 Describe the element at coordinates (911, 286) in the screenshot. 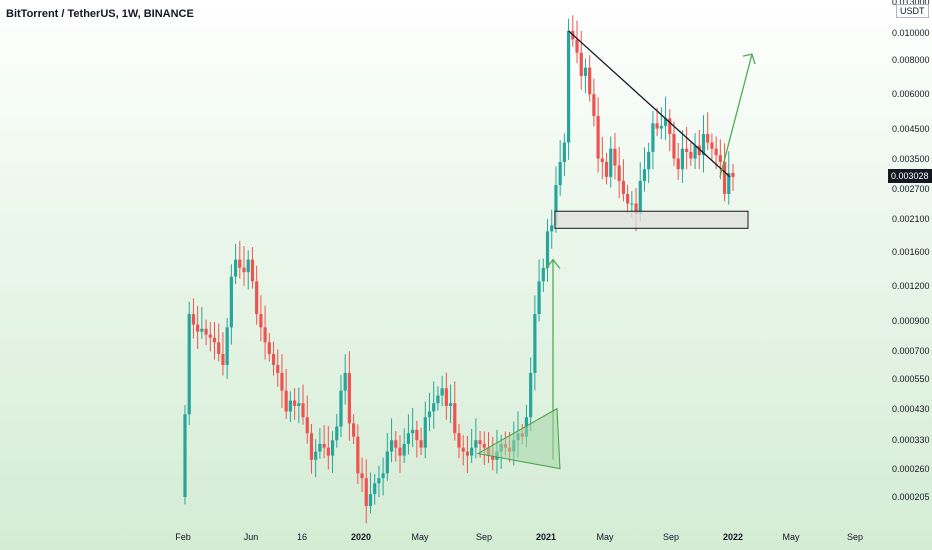

I see `price-tick-label: 0.001200` at that location.